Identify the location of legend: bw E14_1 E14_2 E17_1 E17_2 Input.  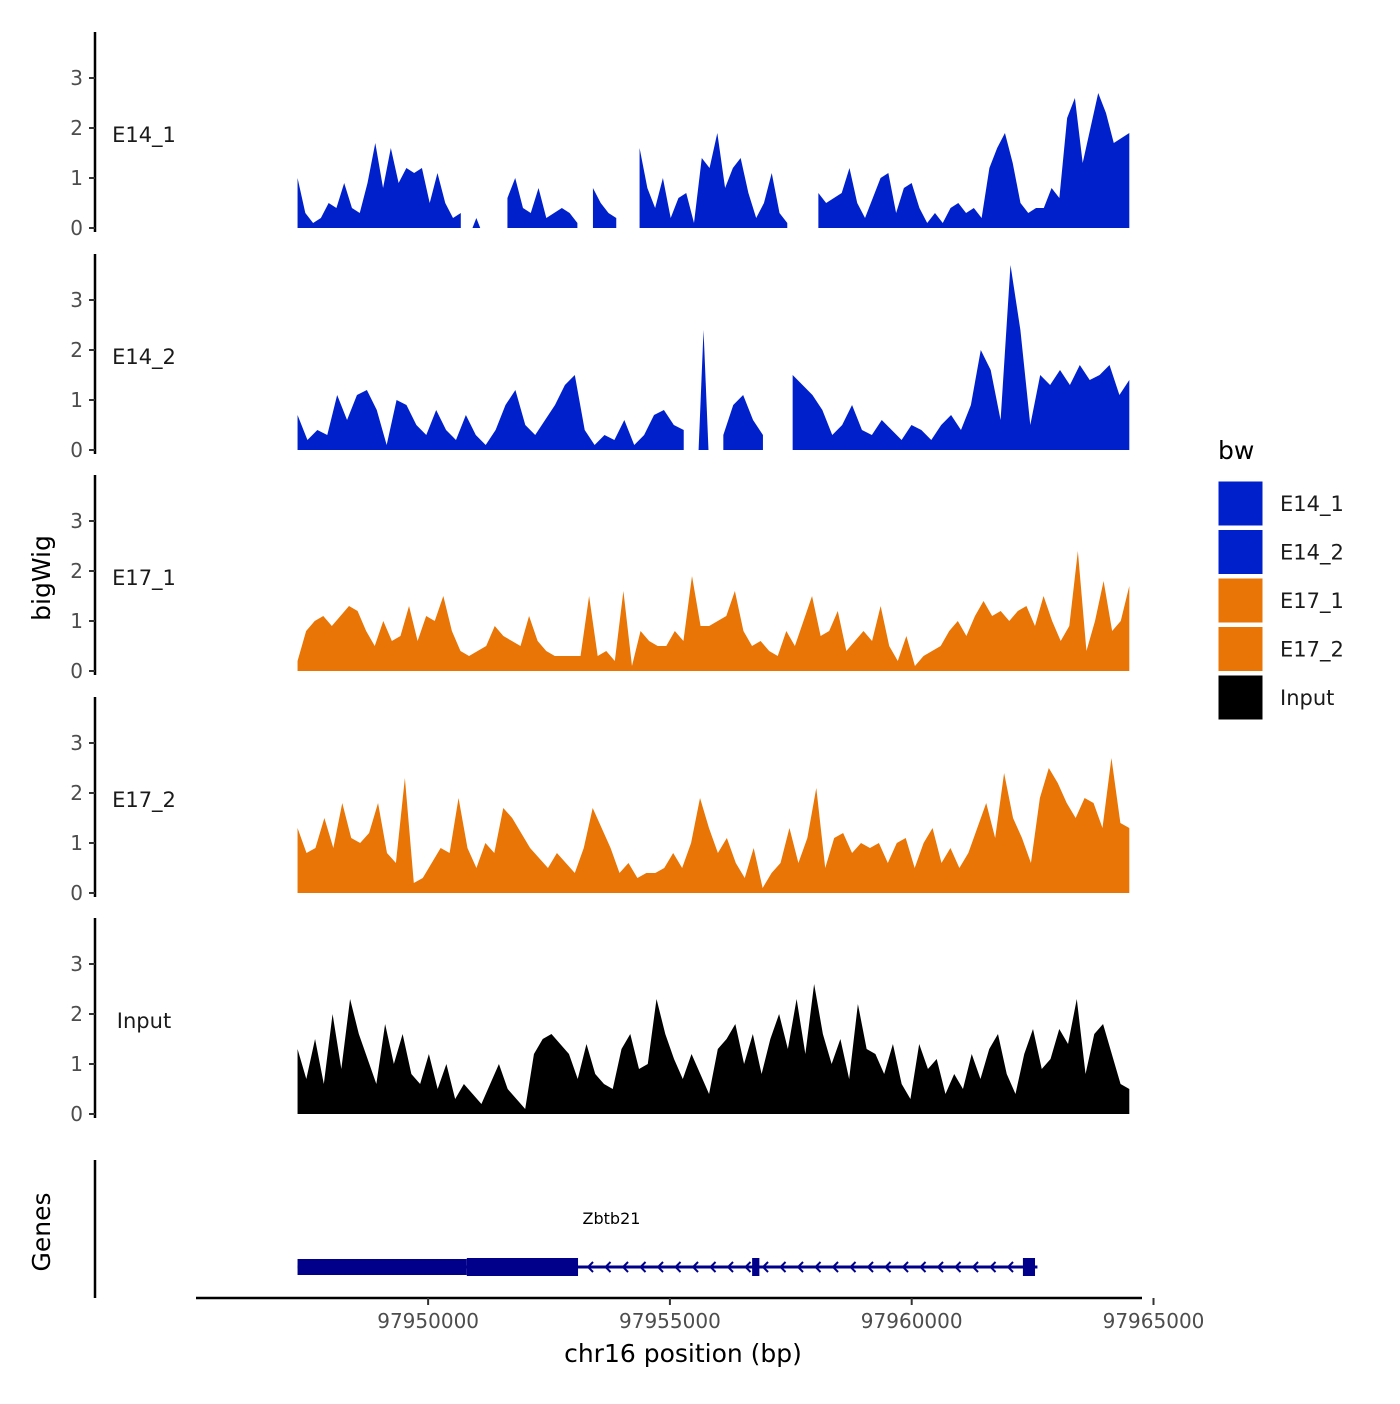
(1280, 578).